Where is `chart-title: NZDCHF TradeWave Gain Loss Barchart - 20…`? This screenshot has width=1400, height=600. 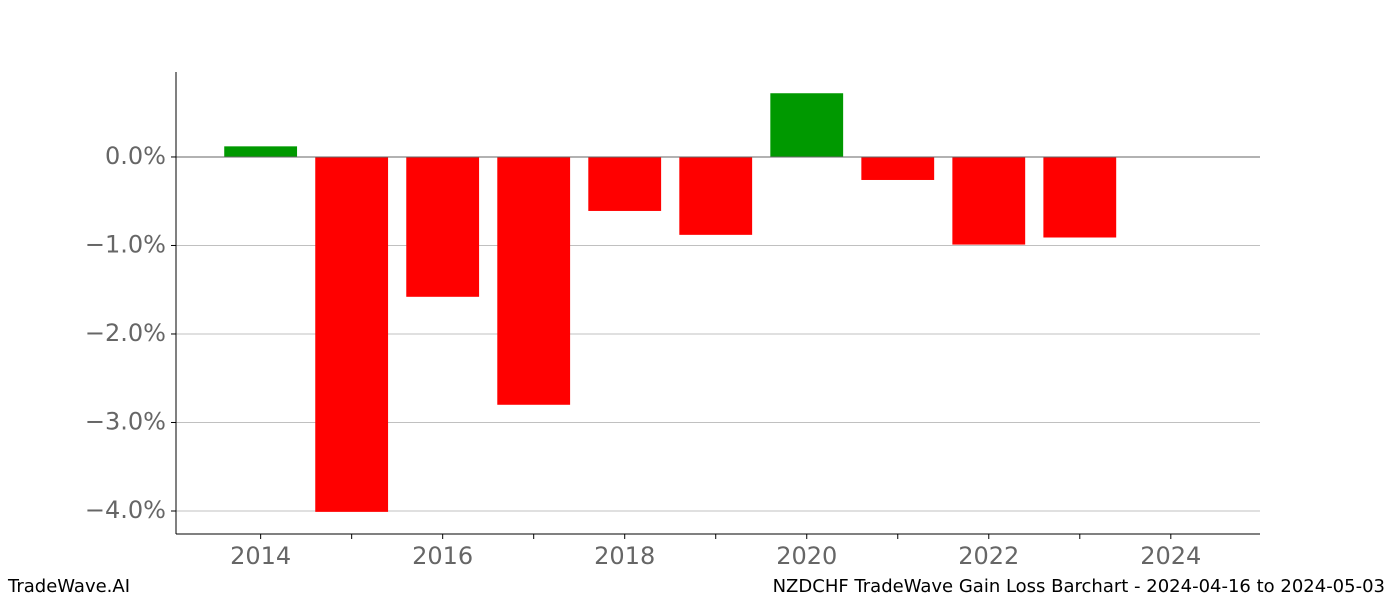
chart-title: NZDCHF TradeWave Gain Loss Barchart - 20… is located at coordinates (1079, 586).